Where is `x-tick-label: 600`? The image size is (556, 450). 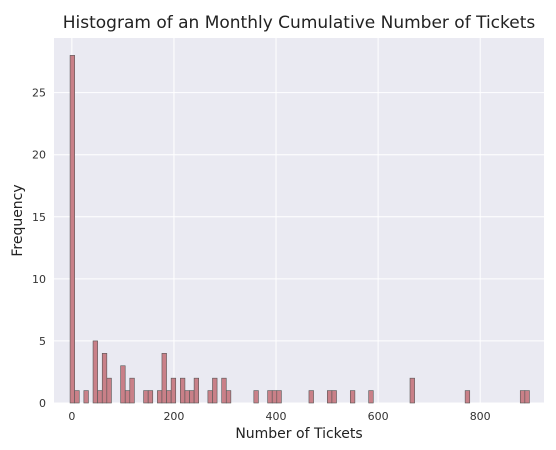 x-tick-label: 600 is located at coordinates (378, 416).